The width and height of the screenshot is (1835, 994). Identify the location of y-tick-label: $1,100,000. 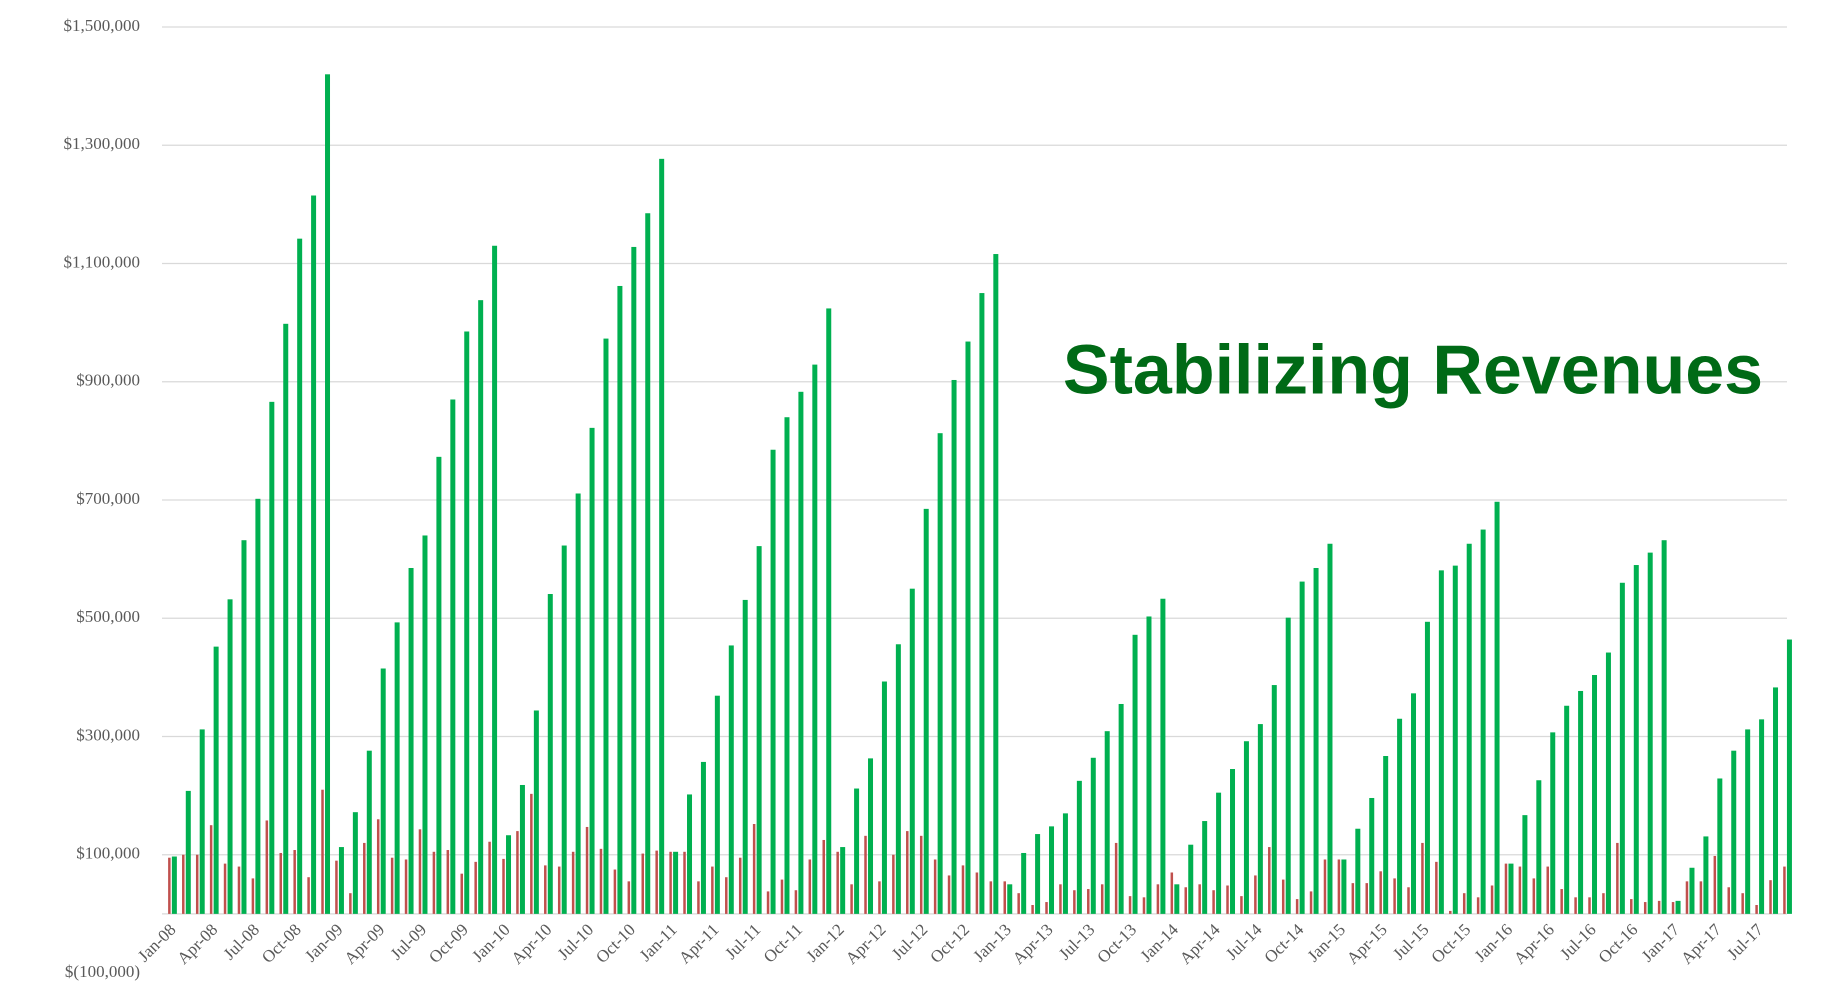
(102, 261).